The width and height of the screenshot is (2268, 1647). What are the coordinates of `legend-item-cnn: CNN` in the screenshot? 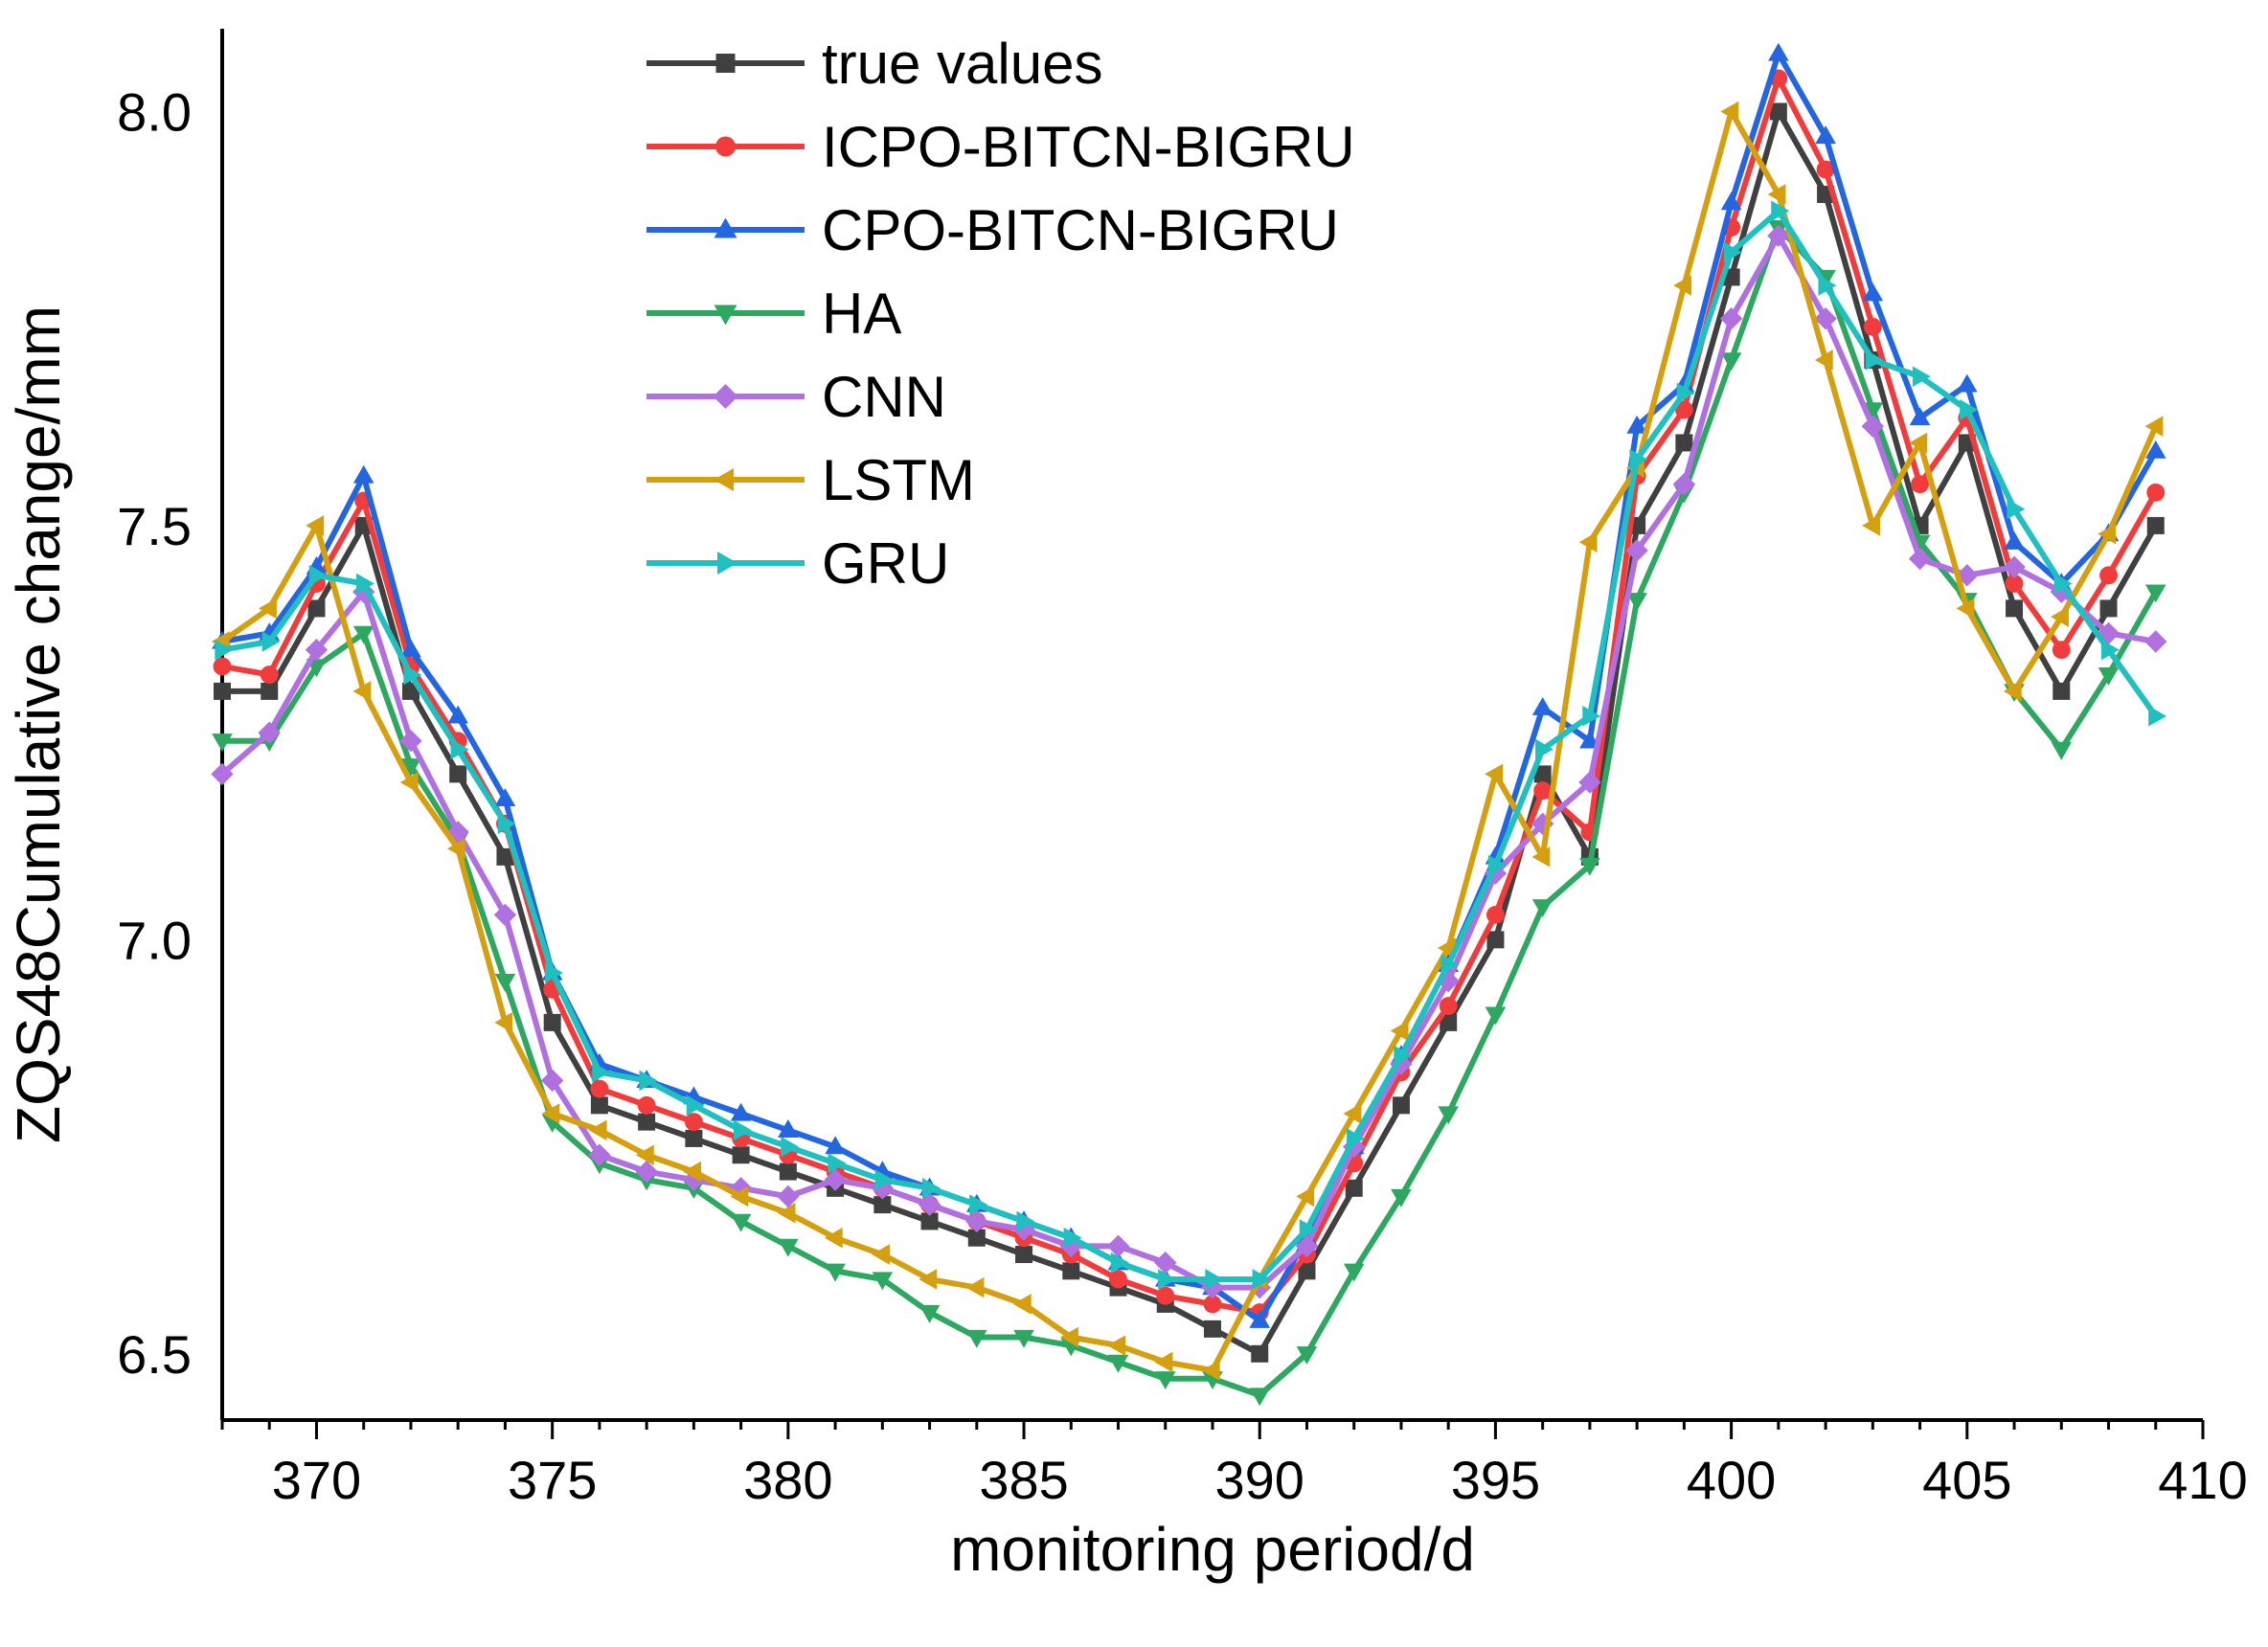 It's located at (796, 397).